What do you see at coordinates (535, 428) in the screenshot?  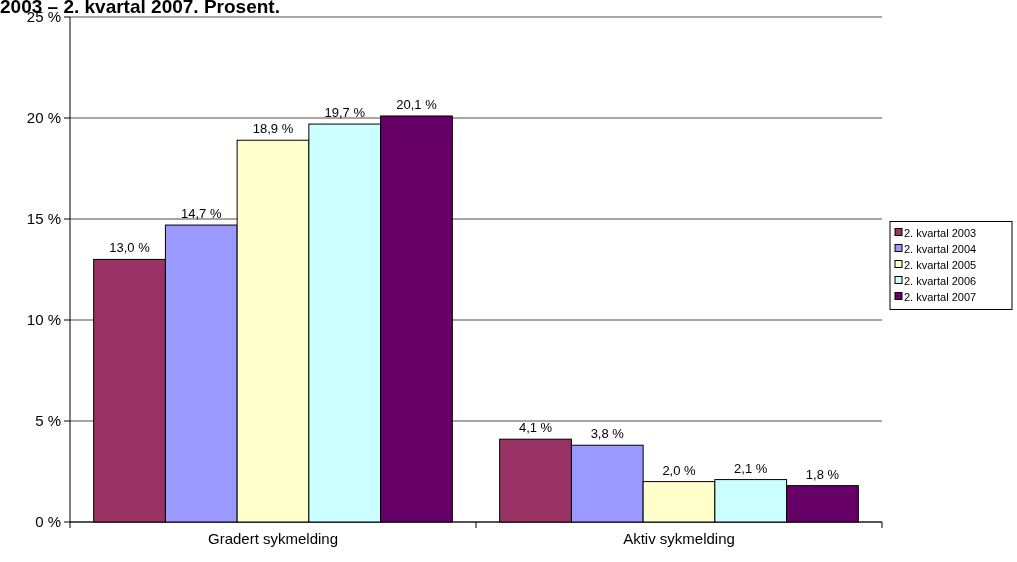 I see `data-label: 4,1 %` at bounding box center [535, 428].